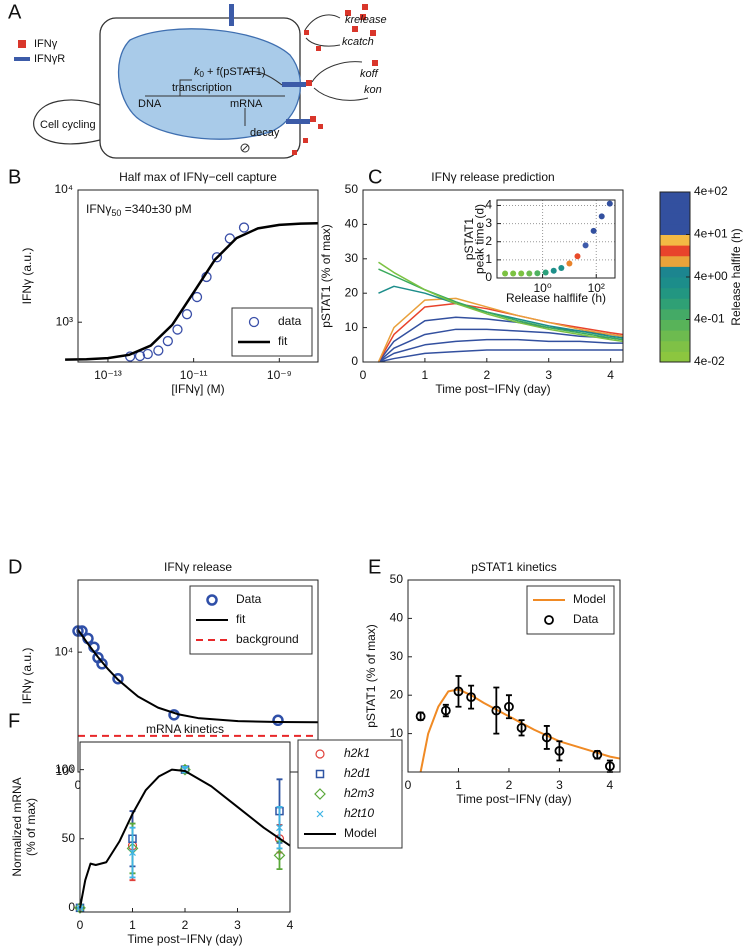 The height and width of the screenshot is (951, 745). What do you see at coordinates (249, 599) in the screenshot?
I see `legend-label: Data` at bounding box center [249, 599].